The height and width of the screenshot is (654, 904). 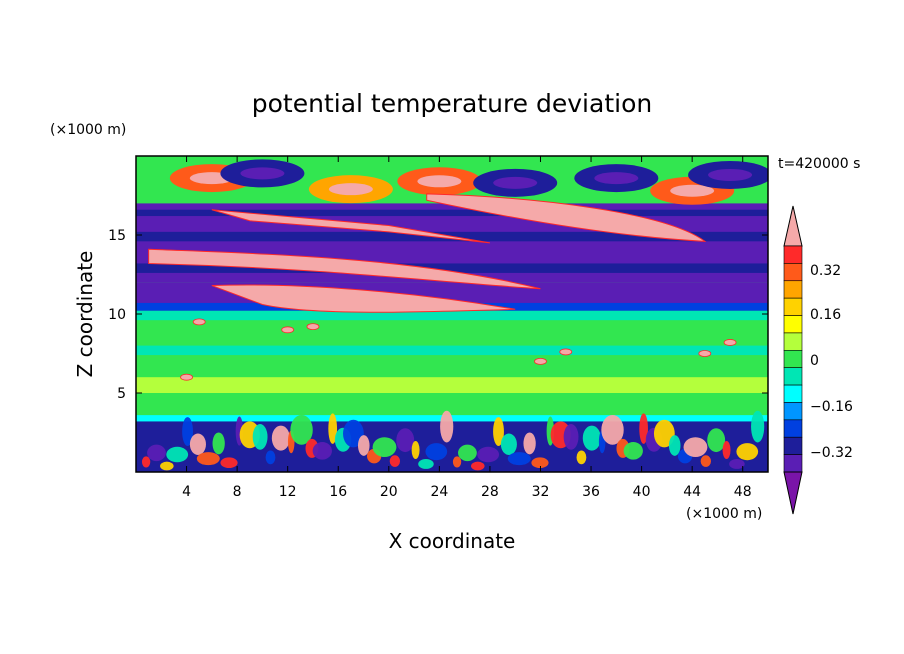 What do you see at coordinates (831, 453) in the screenshot?
I see `colorbar-label: −0.32` at bounding box center [831, 453].